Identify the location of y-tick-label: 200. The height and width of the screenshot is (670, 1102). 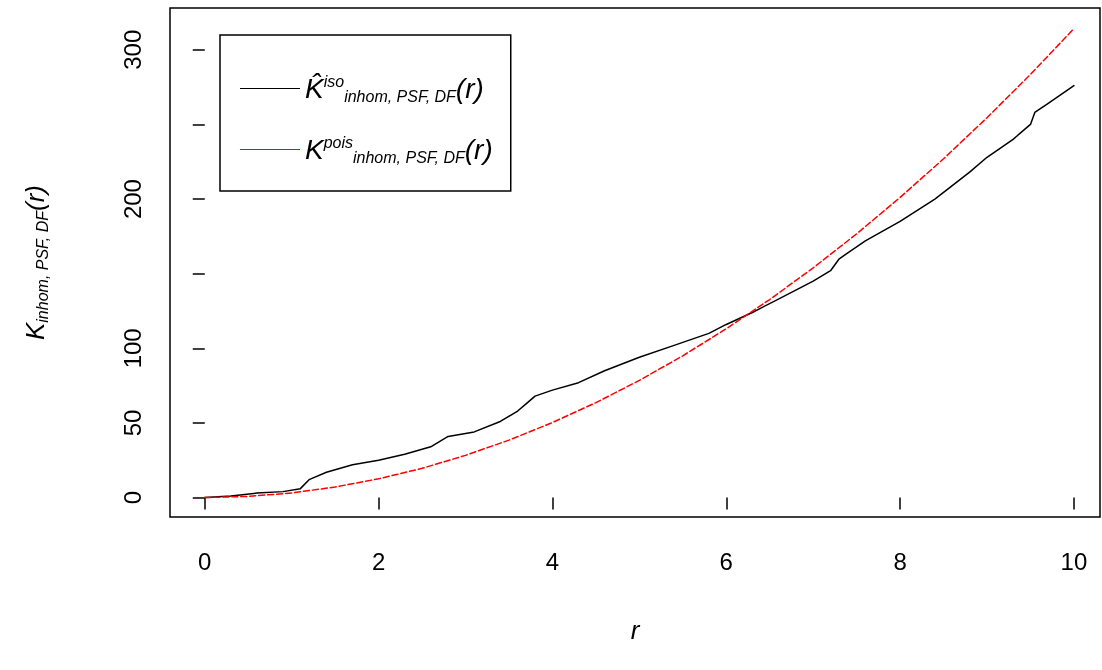
(132, 199).